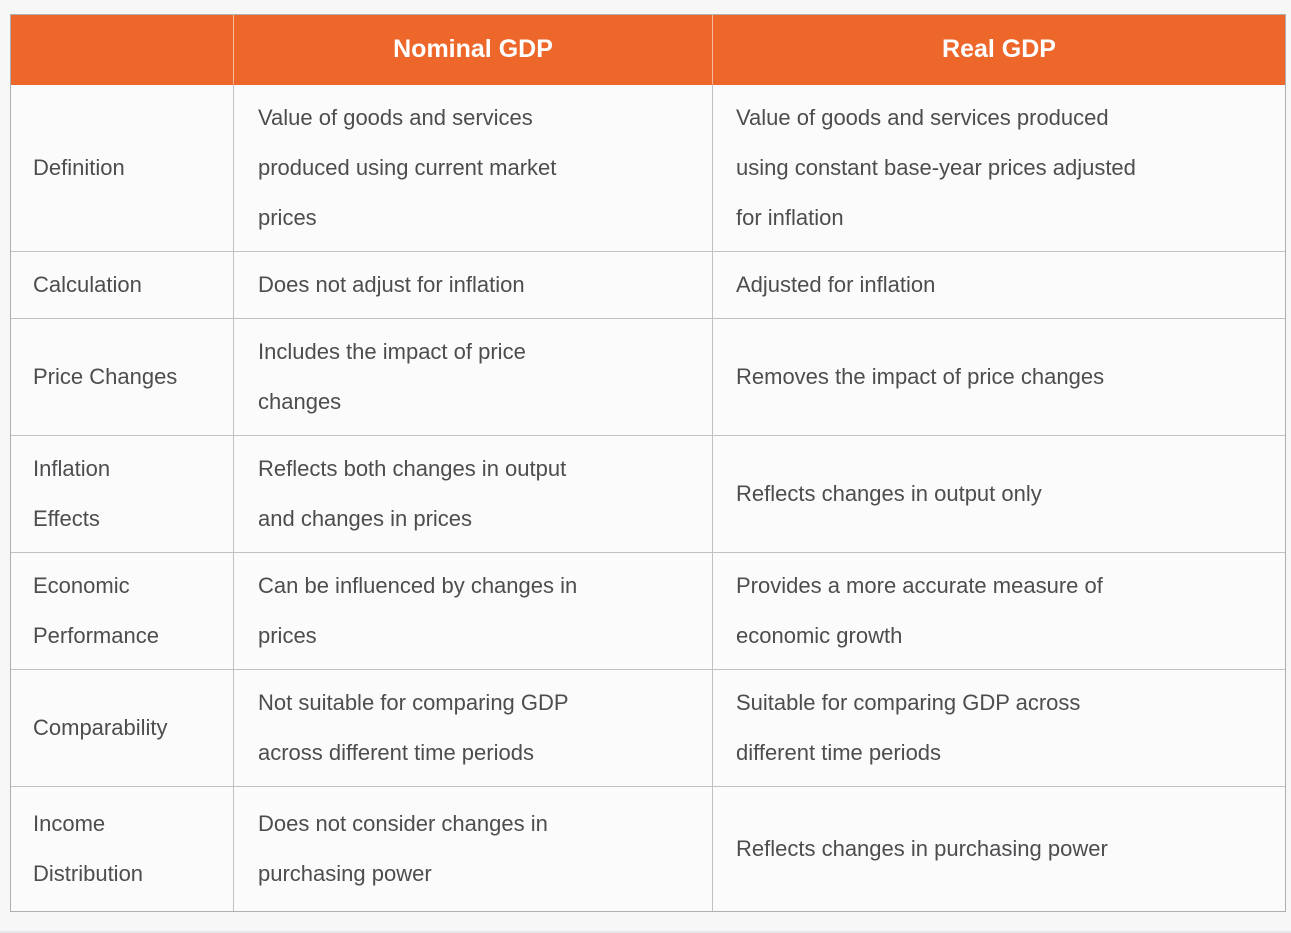 This screenshot has height=933, width=1291. What do you see at coordinates (122, 728) in the screenshot?
I see `feature-label-cell: Comparability` at bounding box center [122, 728].